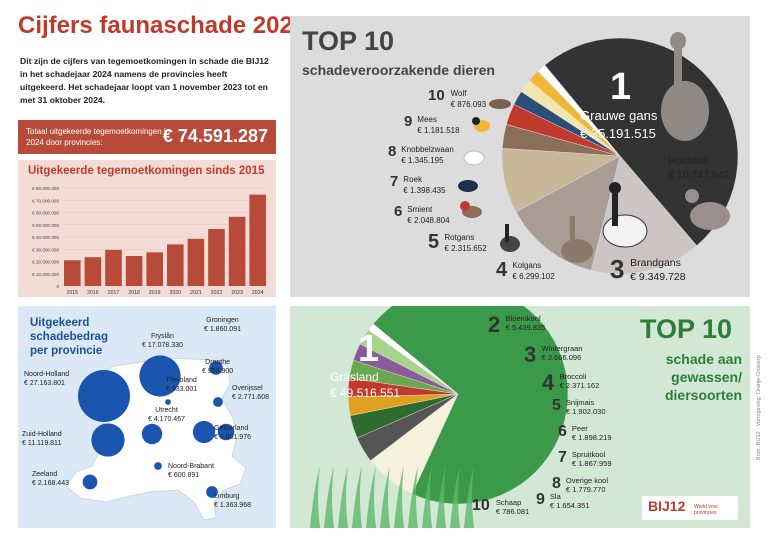 The image size is (770, 544). Describe the element at coordinates (618, 133) in the screenshot. I see `animal-value-Grauwe gans: € 35.191.515` at that location.